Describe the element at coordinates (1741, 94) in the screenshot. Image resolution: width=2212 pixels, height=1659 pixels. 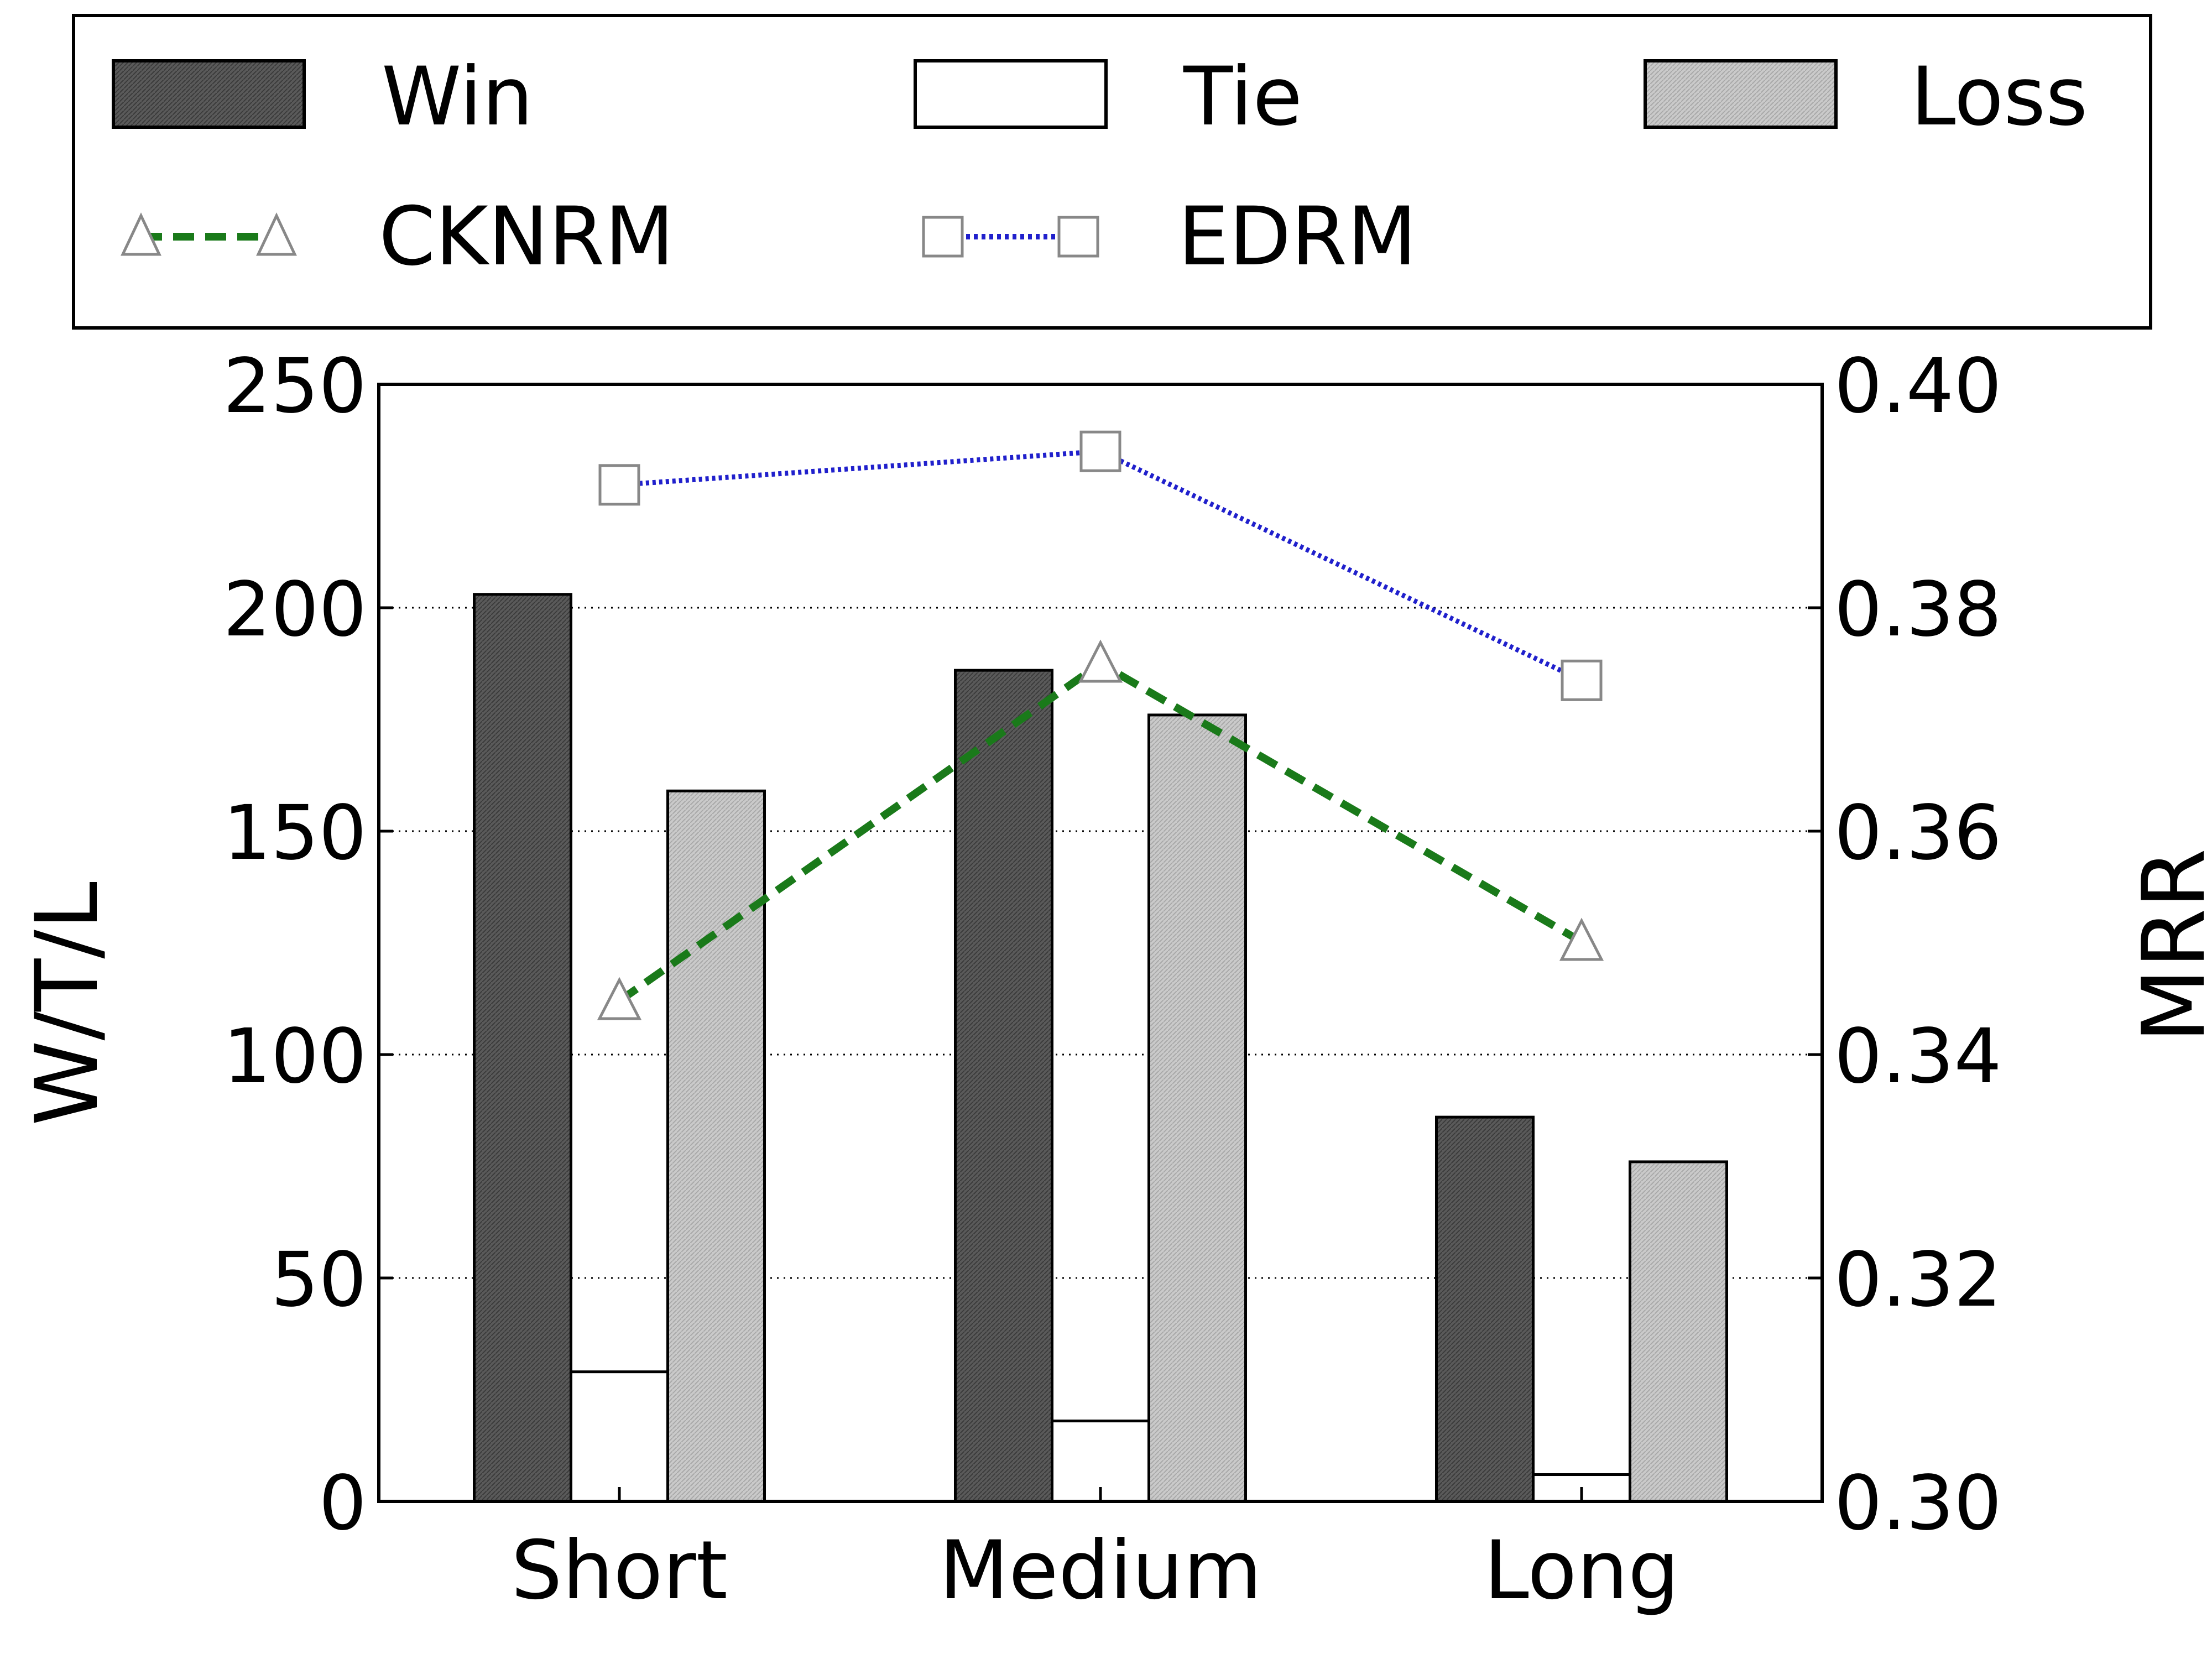
I see `legend-swatch-loss` at that location.